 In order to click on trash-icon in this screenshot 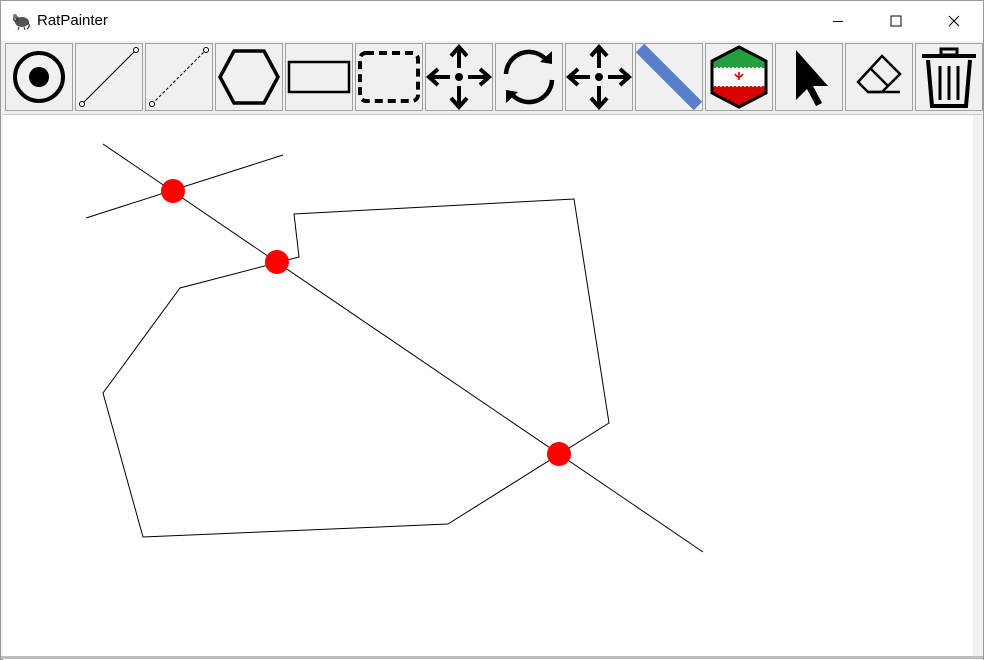, I will do `click(949, 77)`.